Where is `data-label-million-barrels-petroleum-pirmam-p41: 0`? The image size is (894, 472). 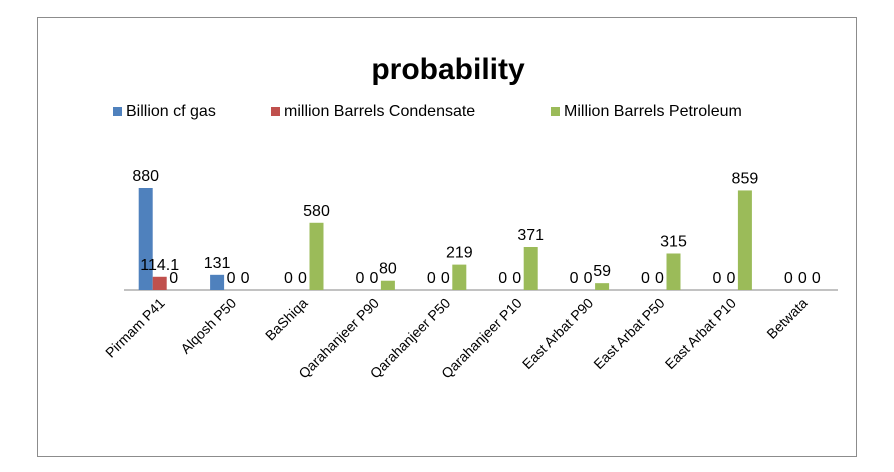
data-label-million-barrels-petroleum-pirmam-p41: 0 is located at coordinates (173, 278).